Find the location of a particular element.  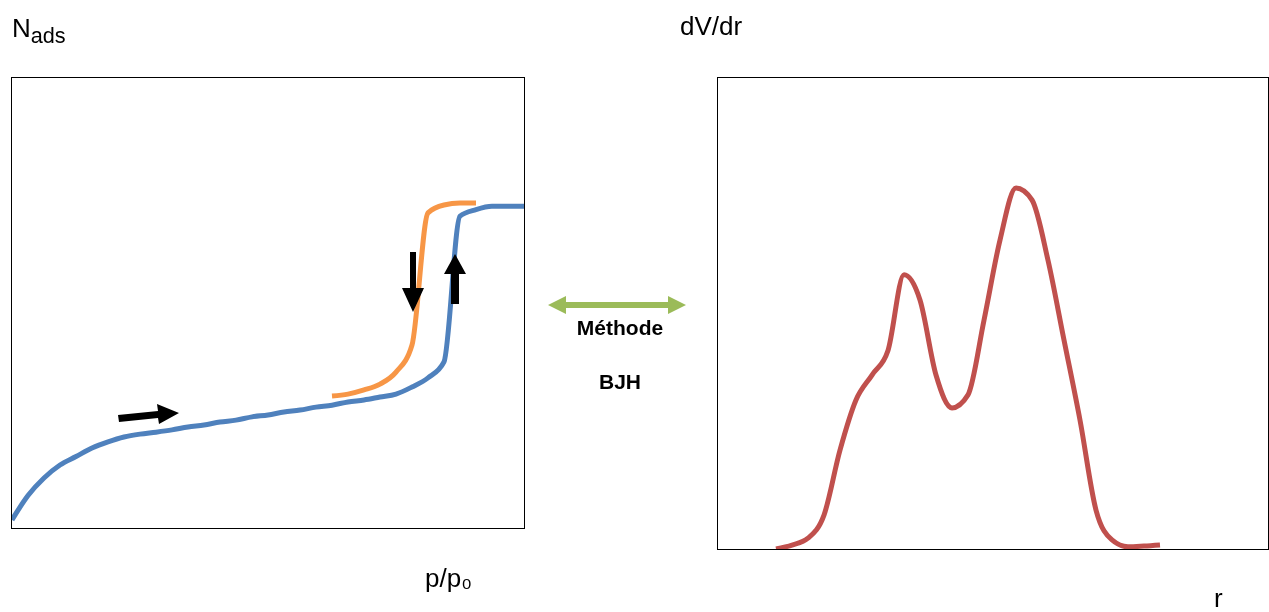

text: BJH is located at coordinates (620, 382).